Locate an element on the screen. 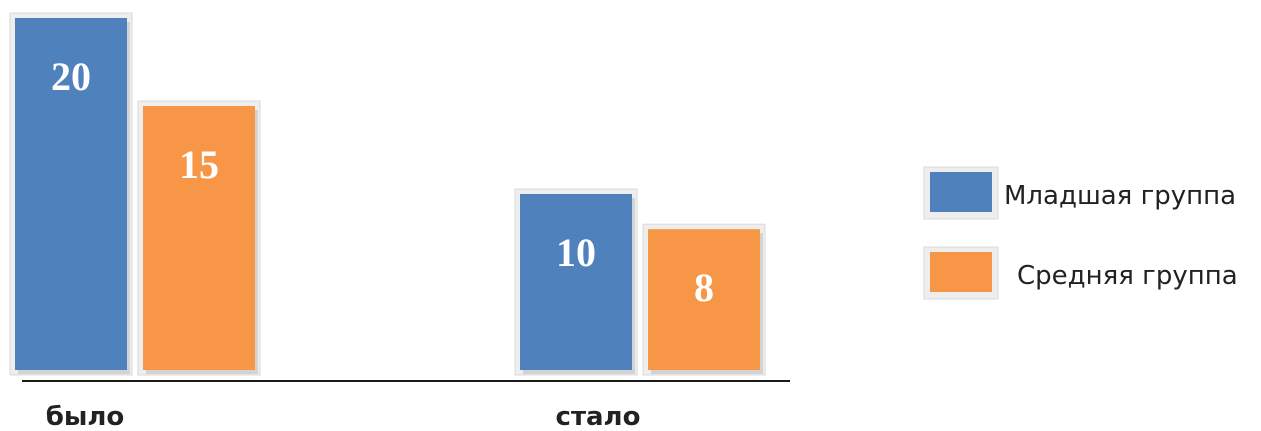 The height and width of the screenshot is (431, 1261). category-label: было is located at coordinates (85, 416).